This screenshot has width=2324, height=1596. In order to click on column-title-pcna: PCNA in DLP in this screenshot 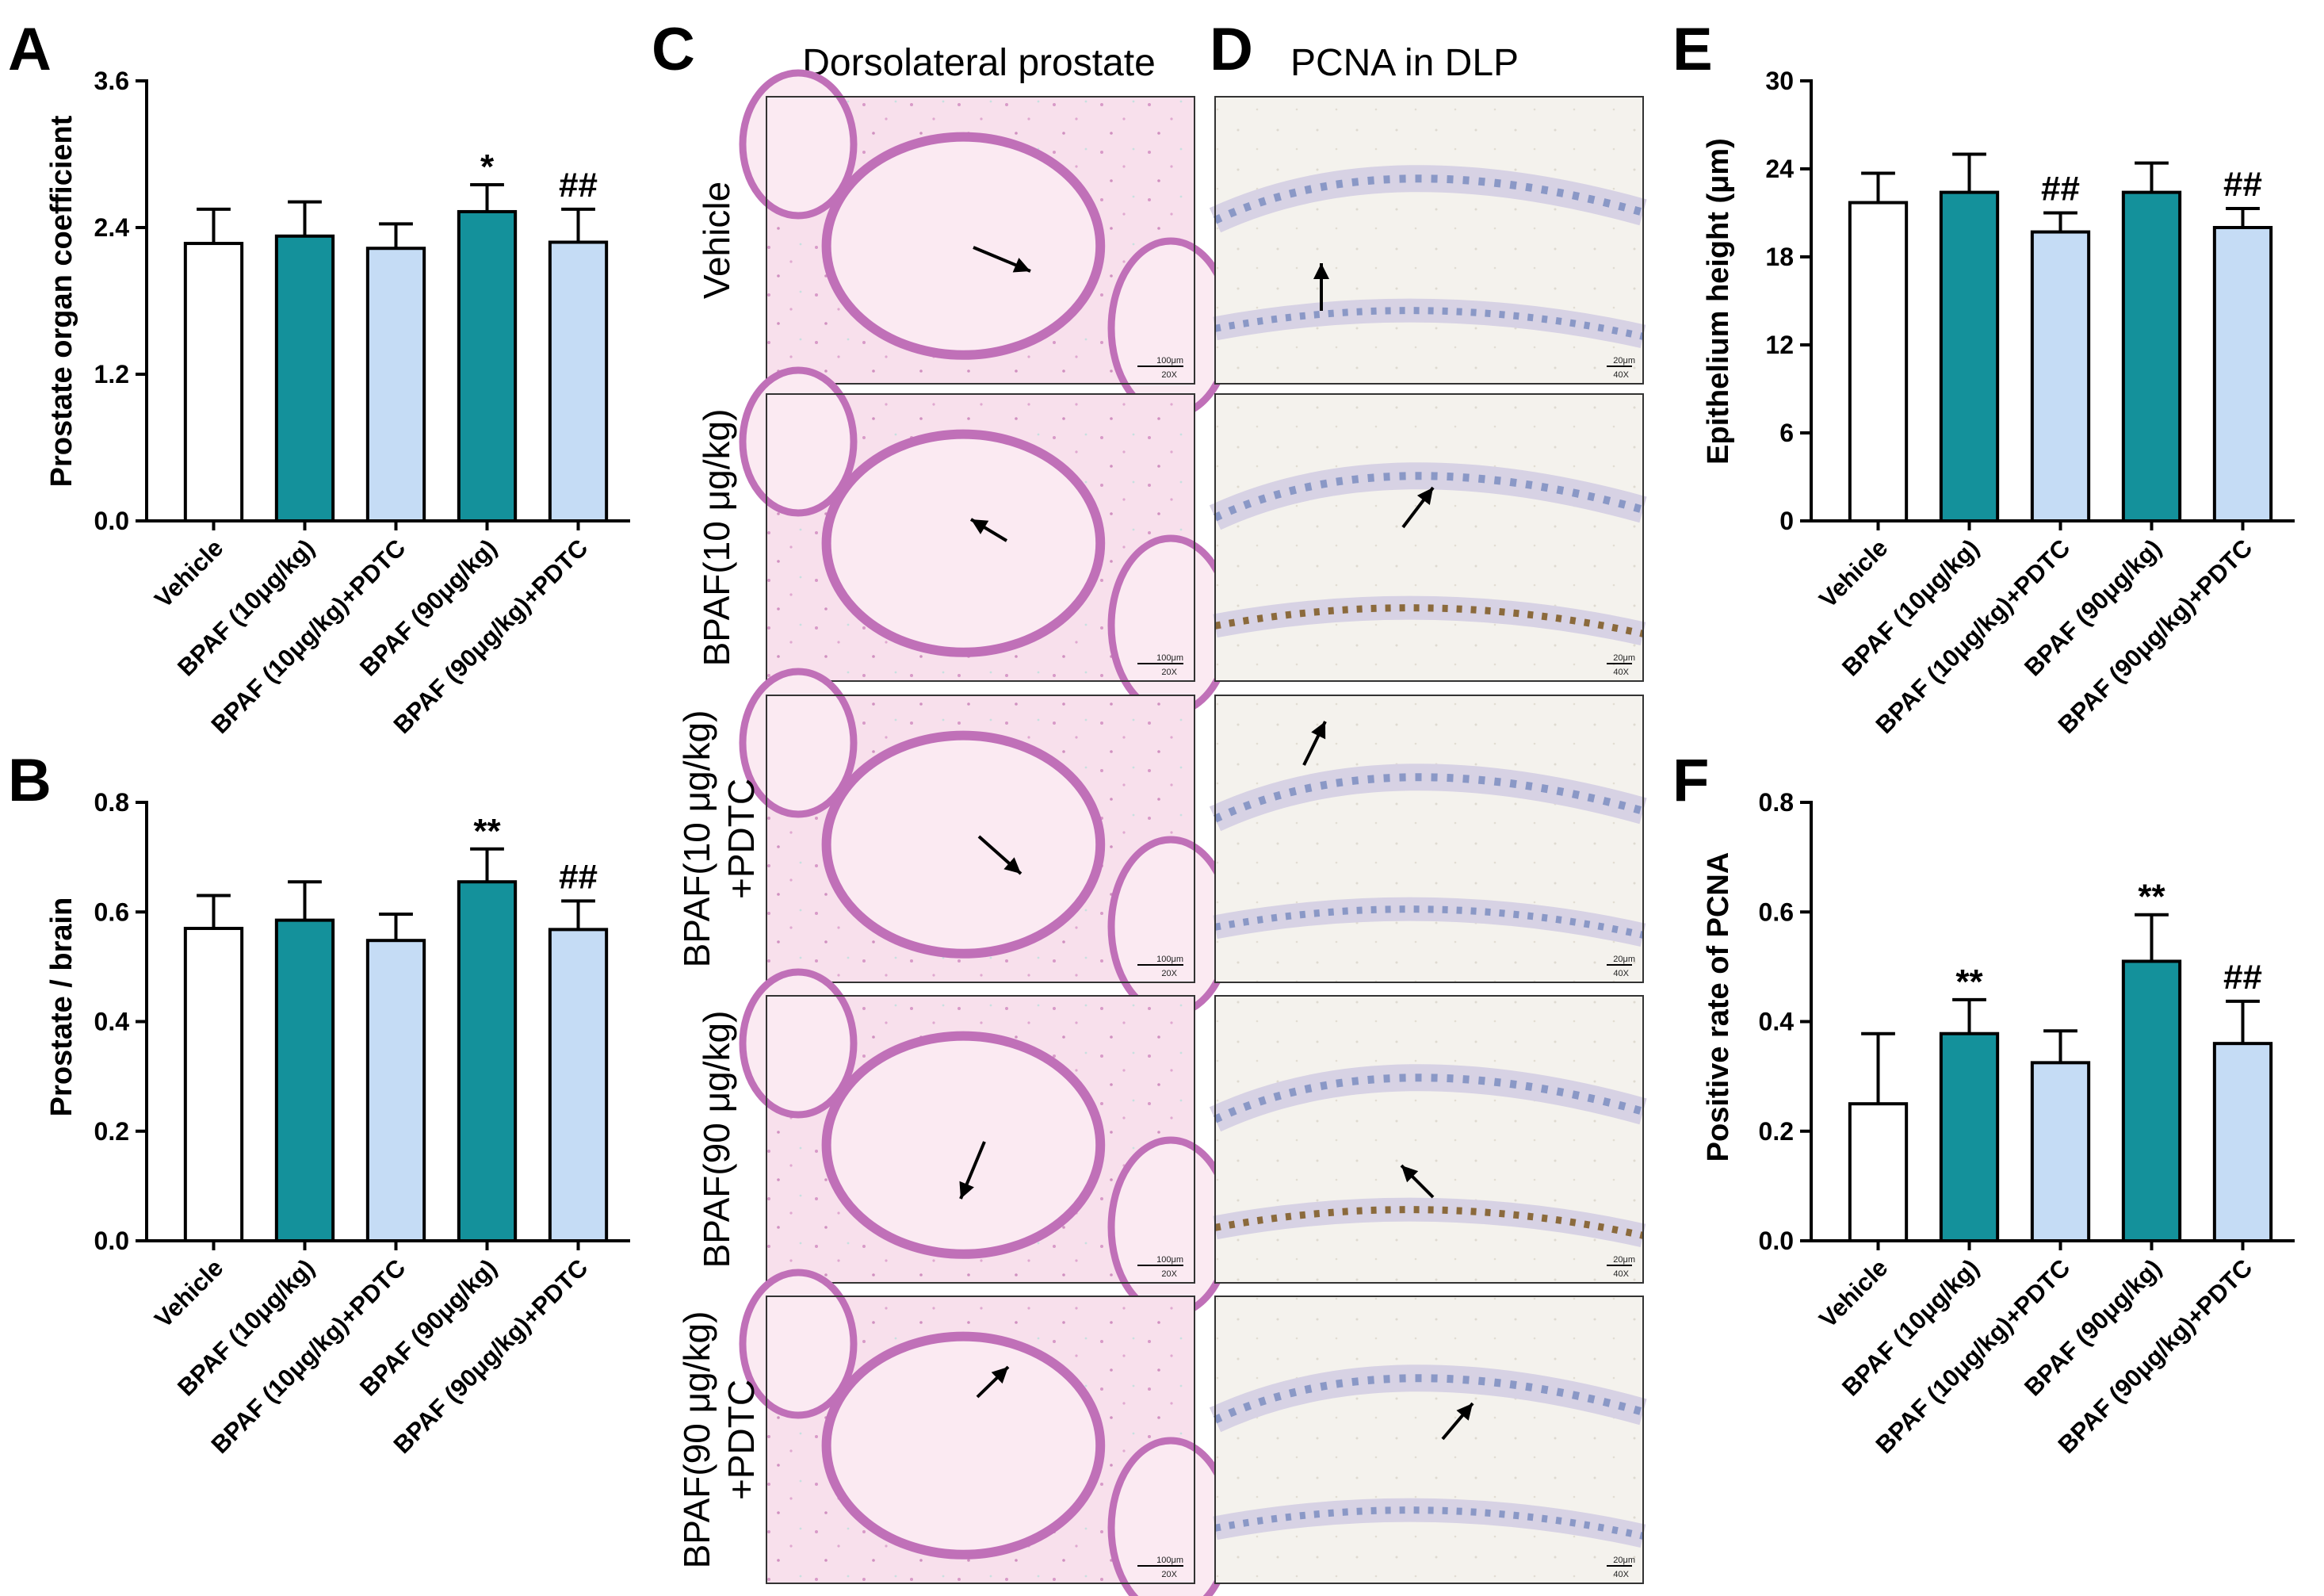, I will do `click(1404, 63)`.